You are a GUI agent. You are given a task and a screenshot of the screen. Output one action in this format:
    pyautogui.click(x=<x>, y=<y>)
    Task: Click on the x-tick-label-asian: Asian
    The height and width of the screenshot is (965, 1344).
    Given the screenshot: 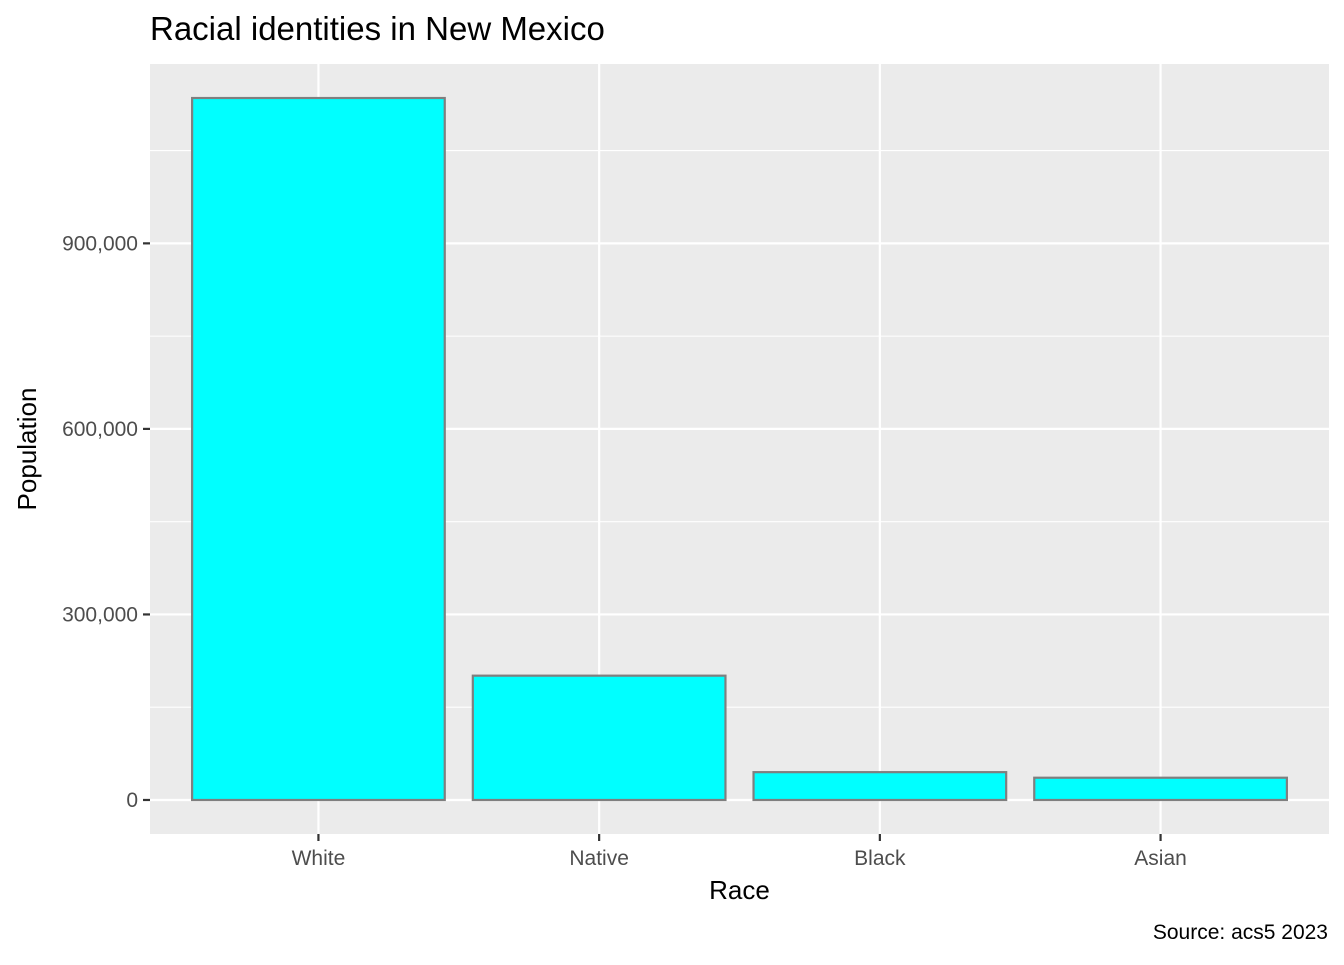 What is the action you would take?
    pyautogui.click(x=1160, y=858)
    